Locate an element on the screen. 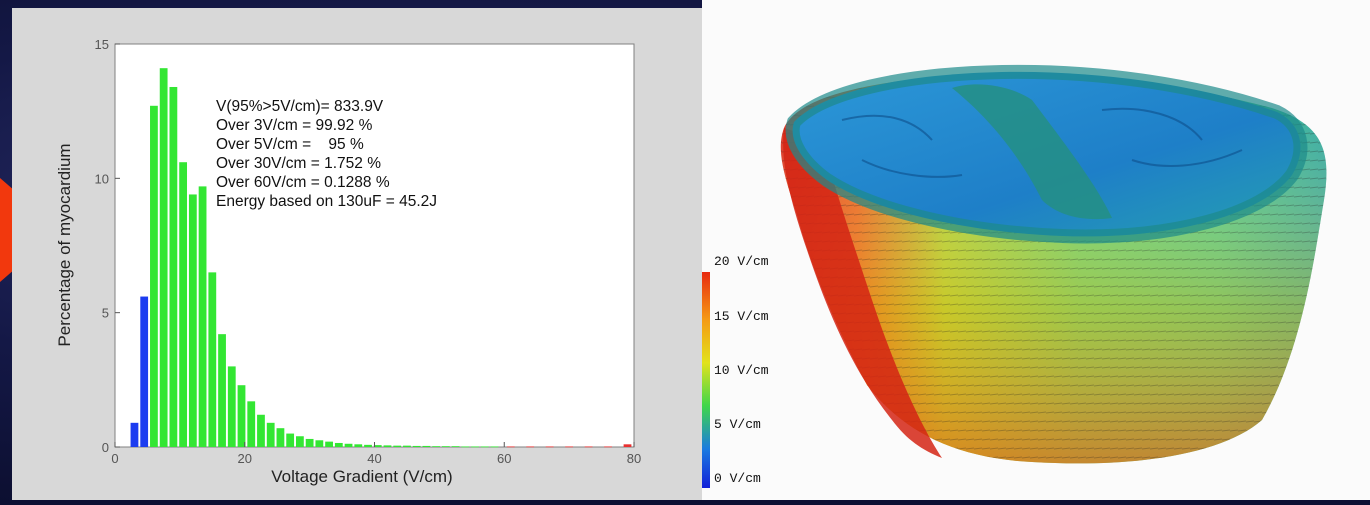 This screenshot has width=1370, height=505. heart-septum is located at coordinates (1032, 152).